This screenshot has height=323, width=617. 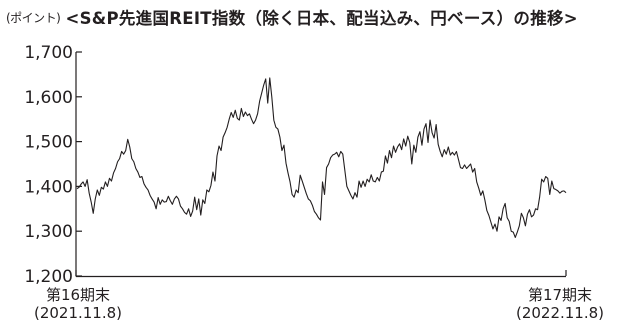 I want to click on y-tick-label: 1,500, so click(x=48, y=143).